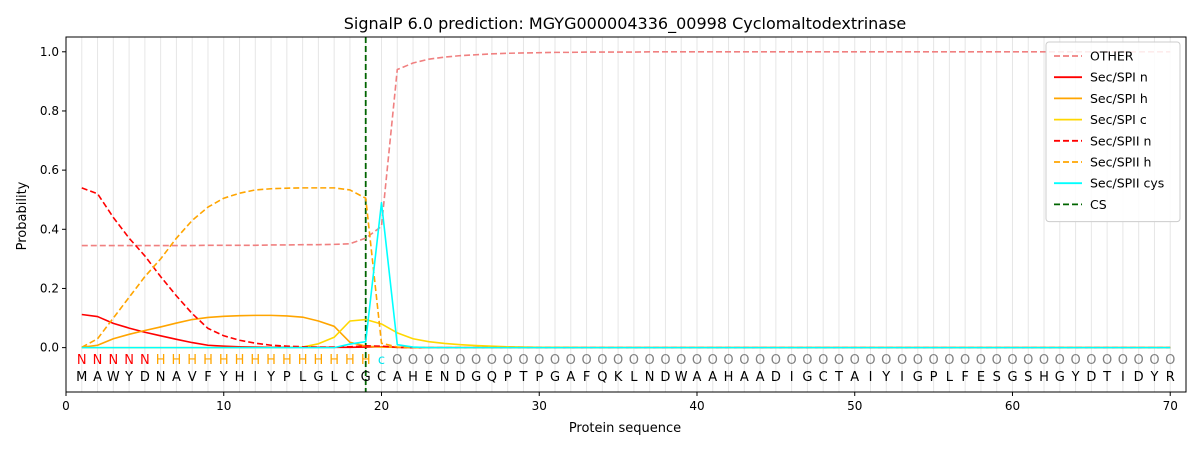  What do you see at coordinates (223, 406) in the screenshot?
I see `x-tick-label-10: 10` at bounding box center [223, 406].